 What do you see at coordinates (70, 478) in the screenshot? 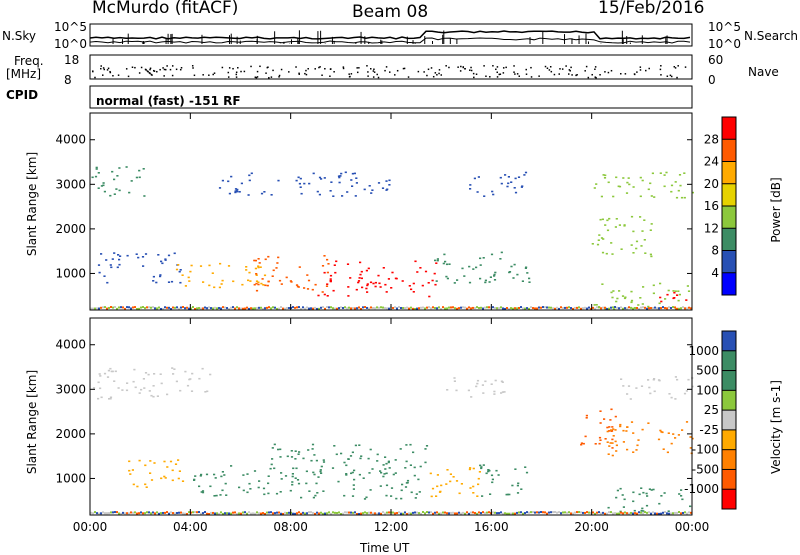
I see `y-tick-label: 1000` at bounding box center [70, 478].